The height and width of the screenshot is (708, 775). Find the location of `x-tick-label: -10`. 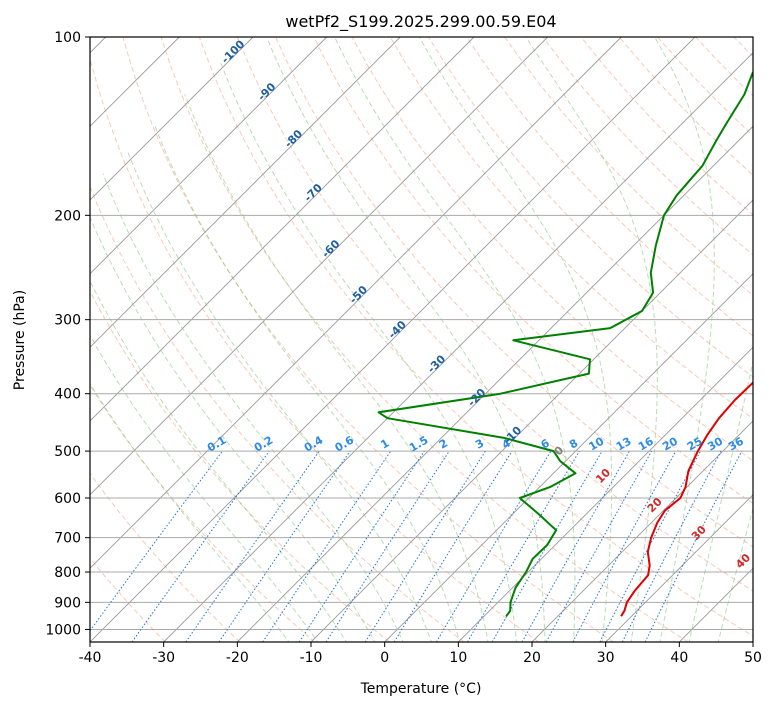

x-tick-label: -10 is located at coordinates (311, 658).